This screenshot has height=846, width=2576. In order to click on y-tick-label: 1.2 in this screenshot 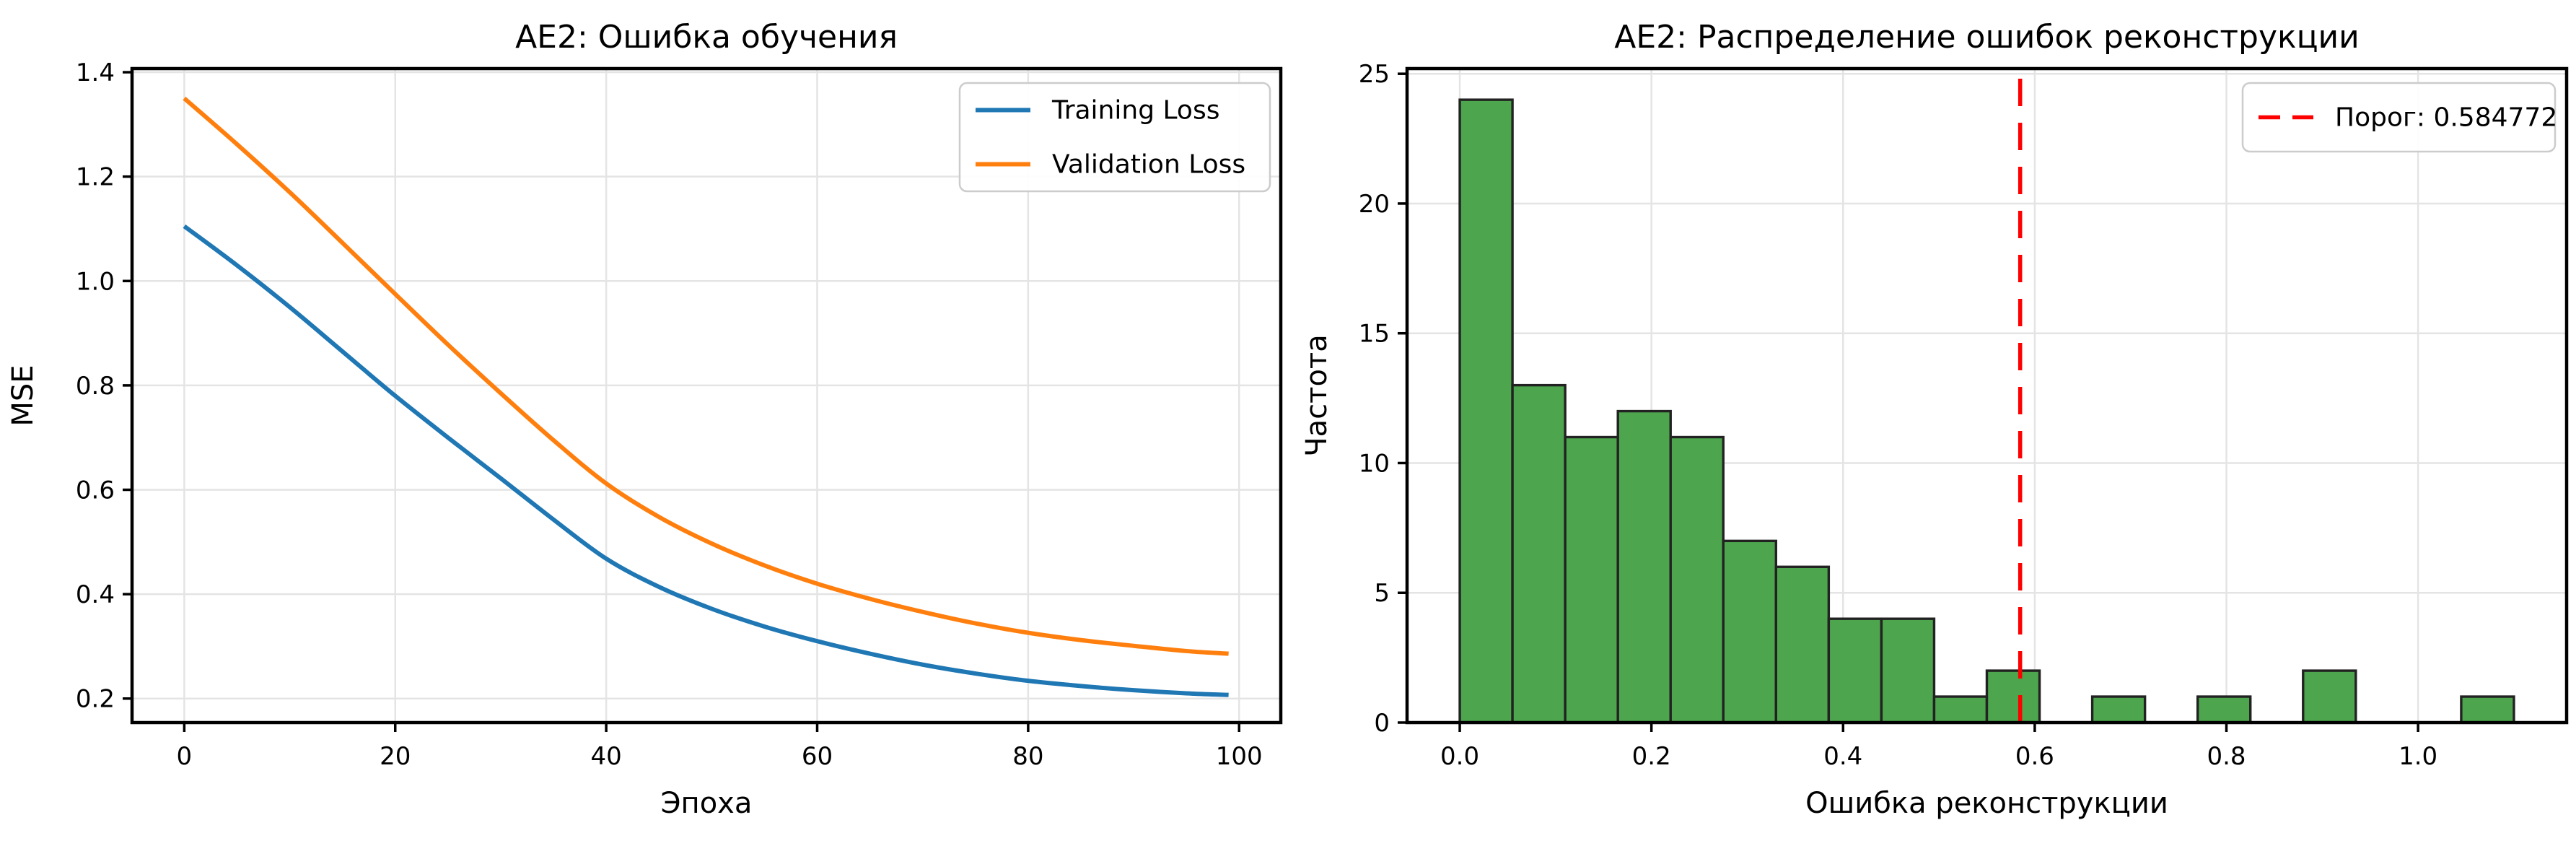, I will do `click(95, 177)`.